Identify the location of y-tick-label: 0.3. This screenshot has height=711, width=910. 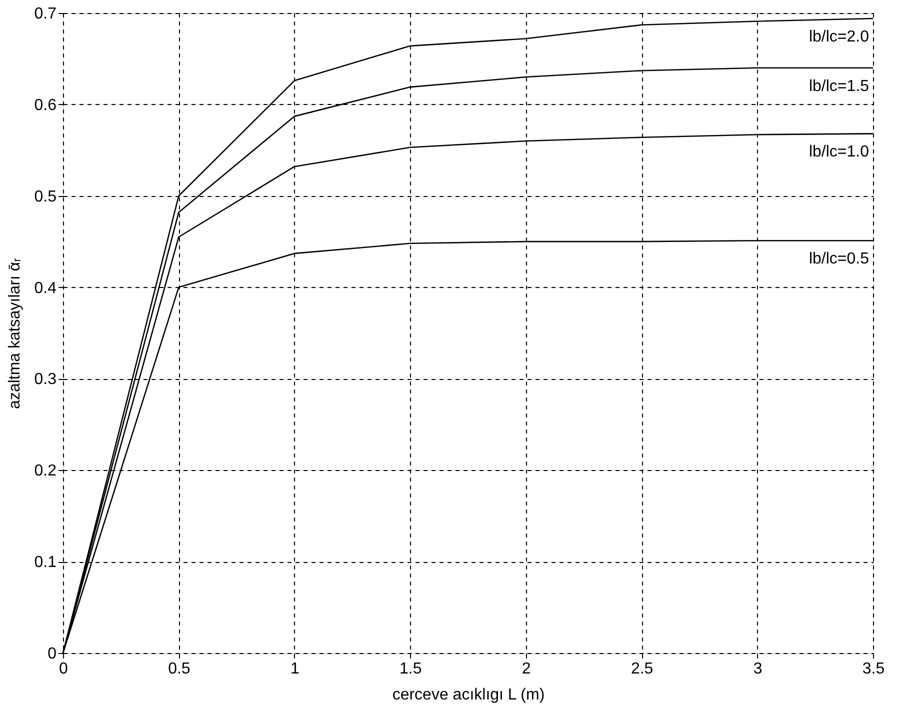
(45, 379).